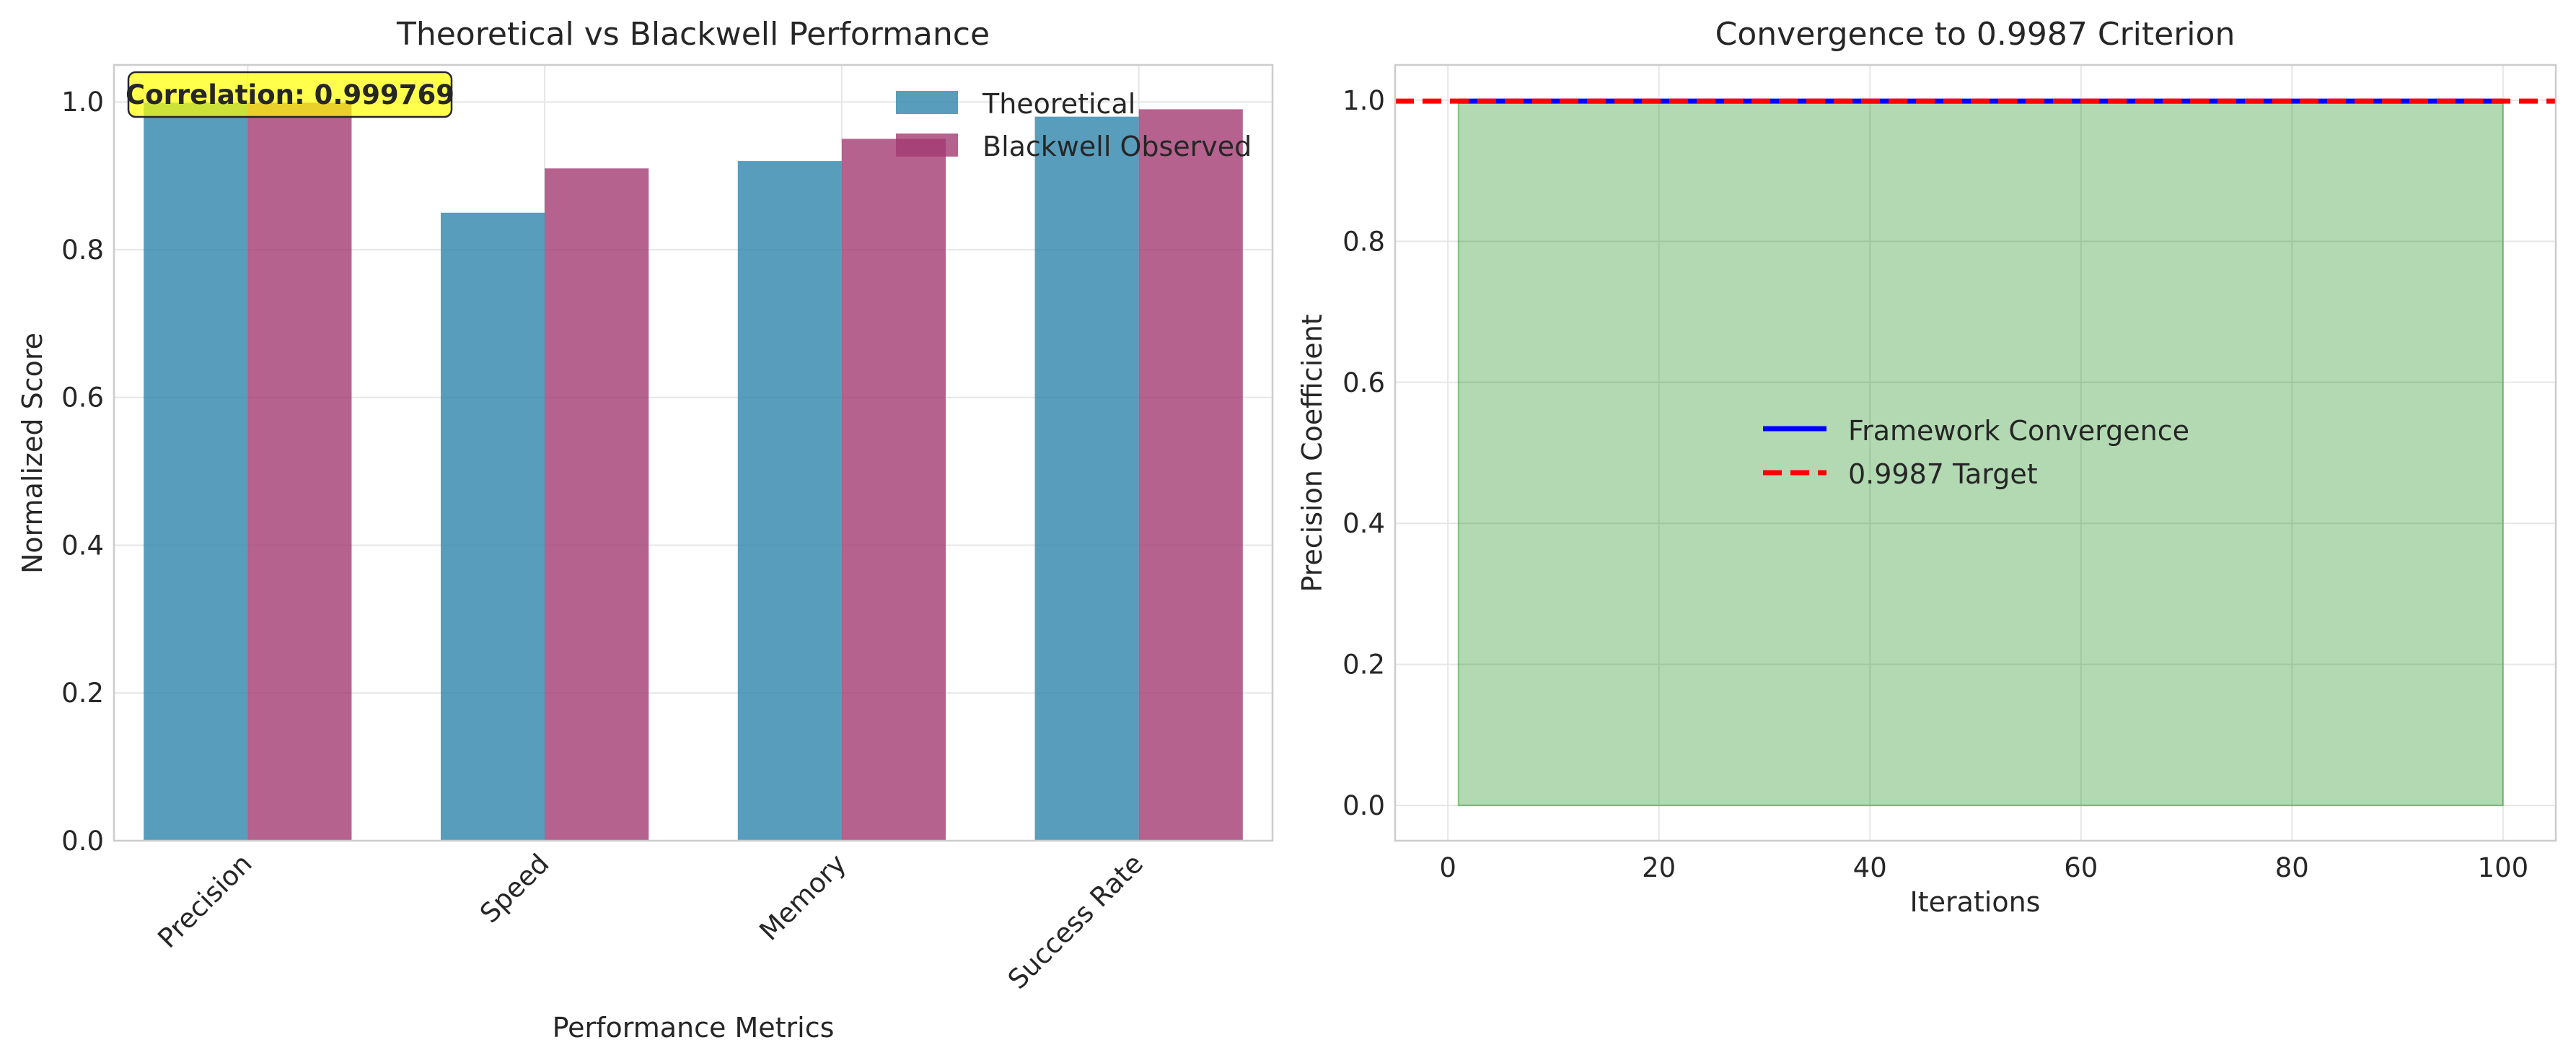 Image resolution: width=2576 pixels, height=1063 pixels. What do you see at coordinates (1975, 902) in the screenshot?
I see `right-x-axis-label: Iterations` at bounding box center [1975, 902].